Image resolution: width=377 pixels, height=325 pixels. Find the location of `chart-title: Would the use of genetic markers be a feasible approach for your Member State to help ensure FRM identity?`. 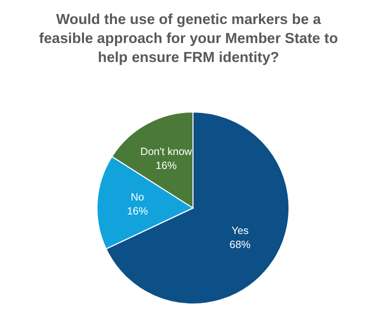

chart-title: Would the use of genetic markers be a feasible approach for your Member State to help ensure FRM identity? is located at coordinates (188, 39).